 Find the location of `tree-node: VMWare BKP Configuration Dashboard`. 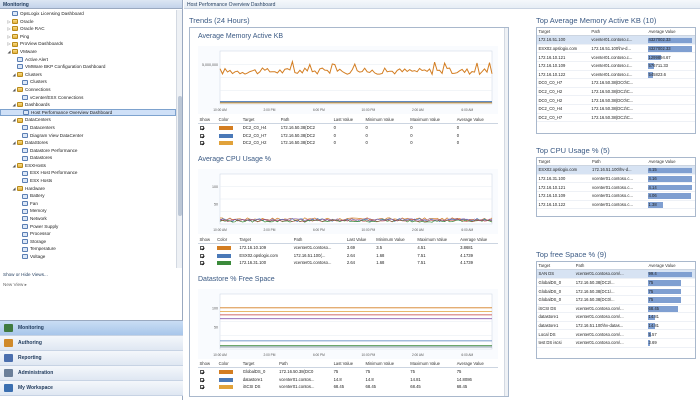

tree-node: VMWare BKP Configuration Dashboard is located at coordinates (88, 67).